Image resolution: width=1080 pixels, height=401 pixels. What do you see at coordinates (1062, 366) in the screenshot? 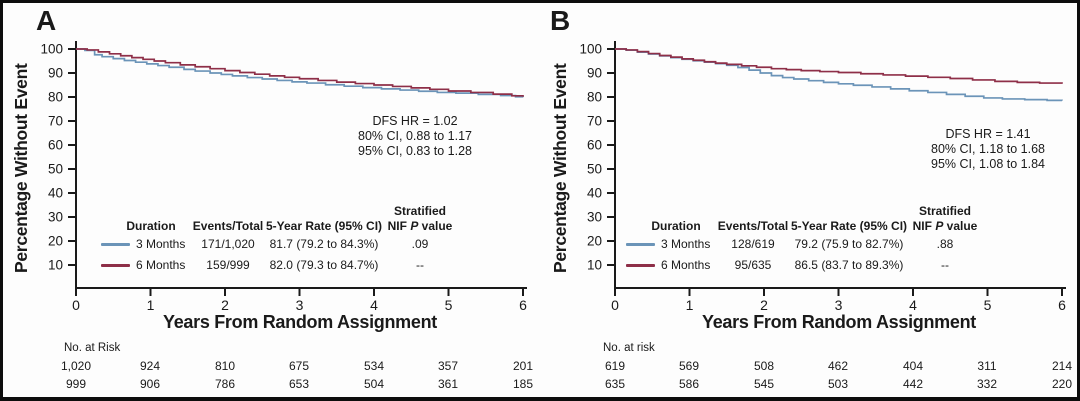
I see `risk-count: 214` at bounding box center [1062, 366].